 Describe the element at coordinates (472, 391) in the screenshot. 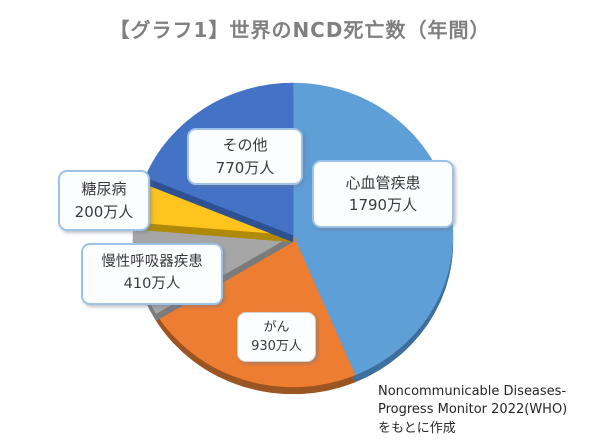

I see `source-line-1: Noncommunicable Diseases-` at that location.